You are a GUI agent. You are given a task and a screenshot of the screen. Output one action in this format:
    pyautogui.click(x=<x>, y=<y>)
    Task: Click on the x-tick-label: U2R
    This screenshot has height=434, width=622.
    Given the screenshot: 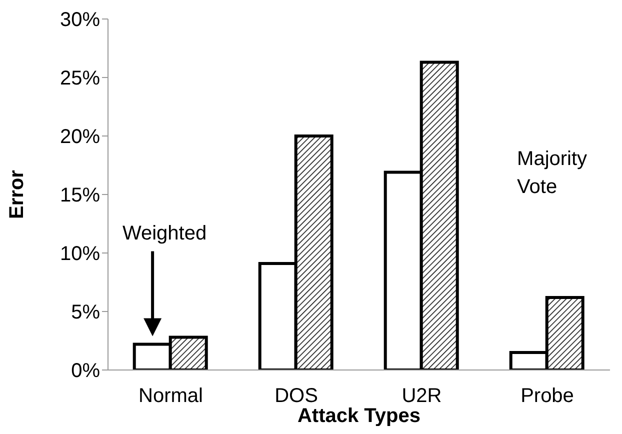 What is the action you would take?
    pyautogui.click(x=422, y=396)
    